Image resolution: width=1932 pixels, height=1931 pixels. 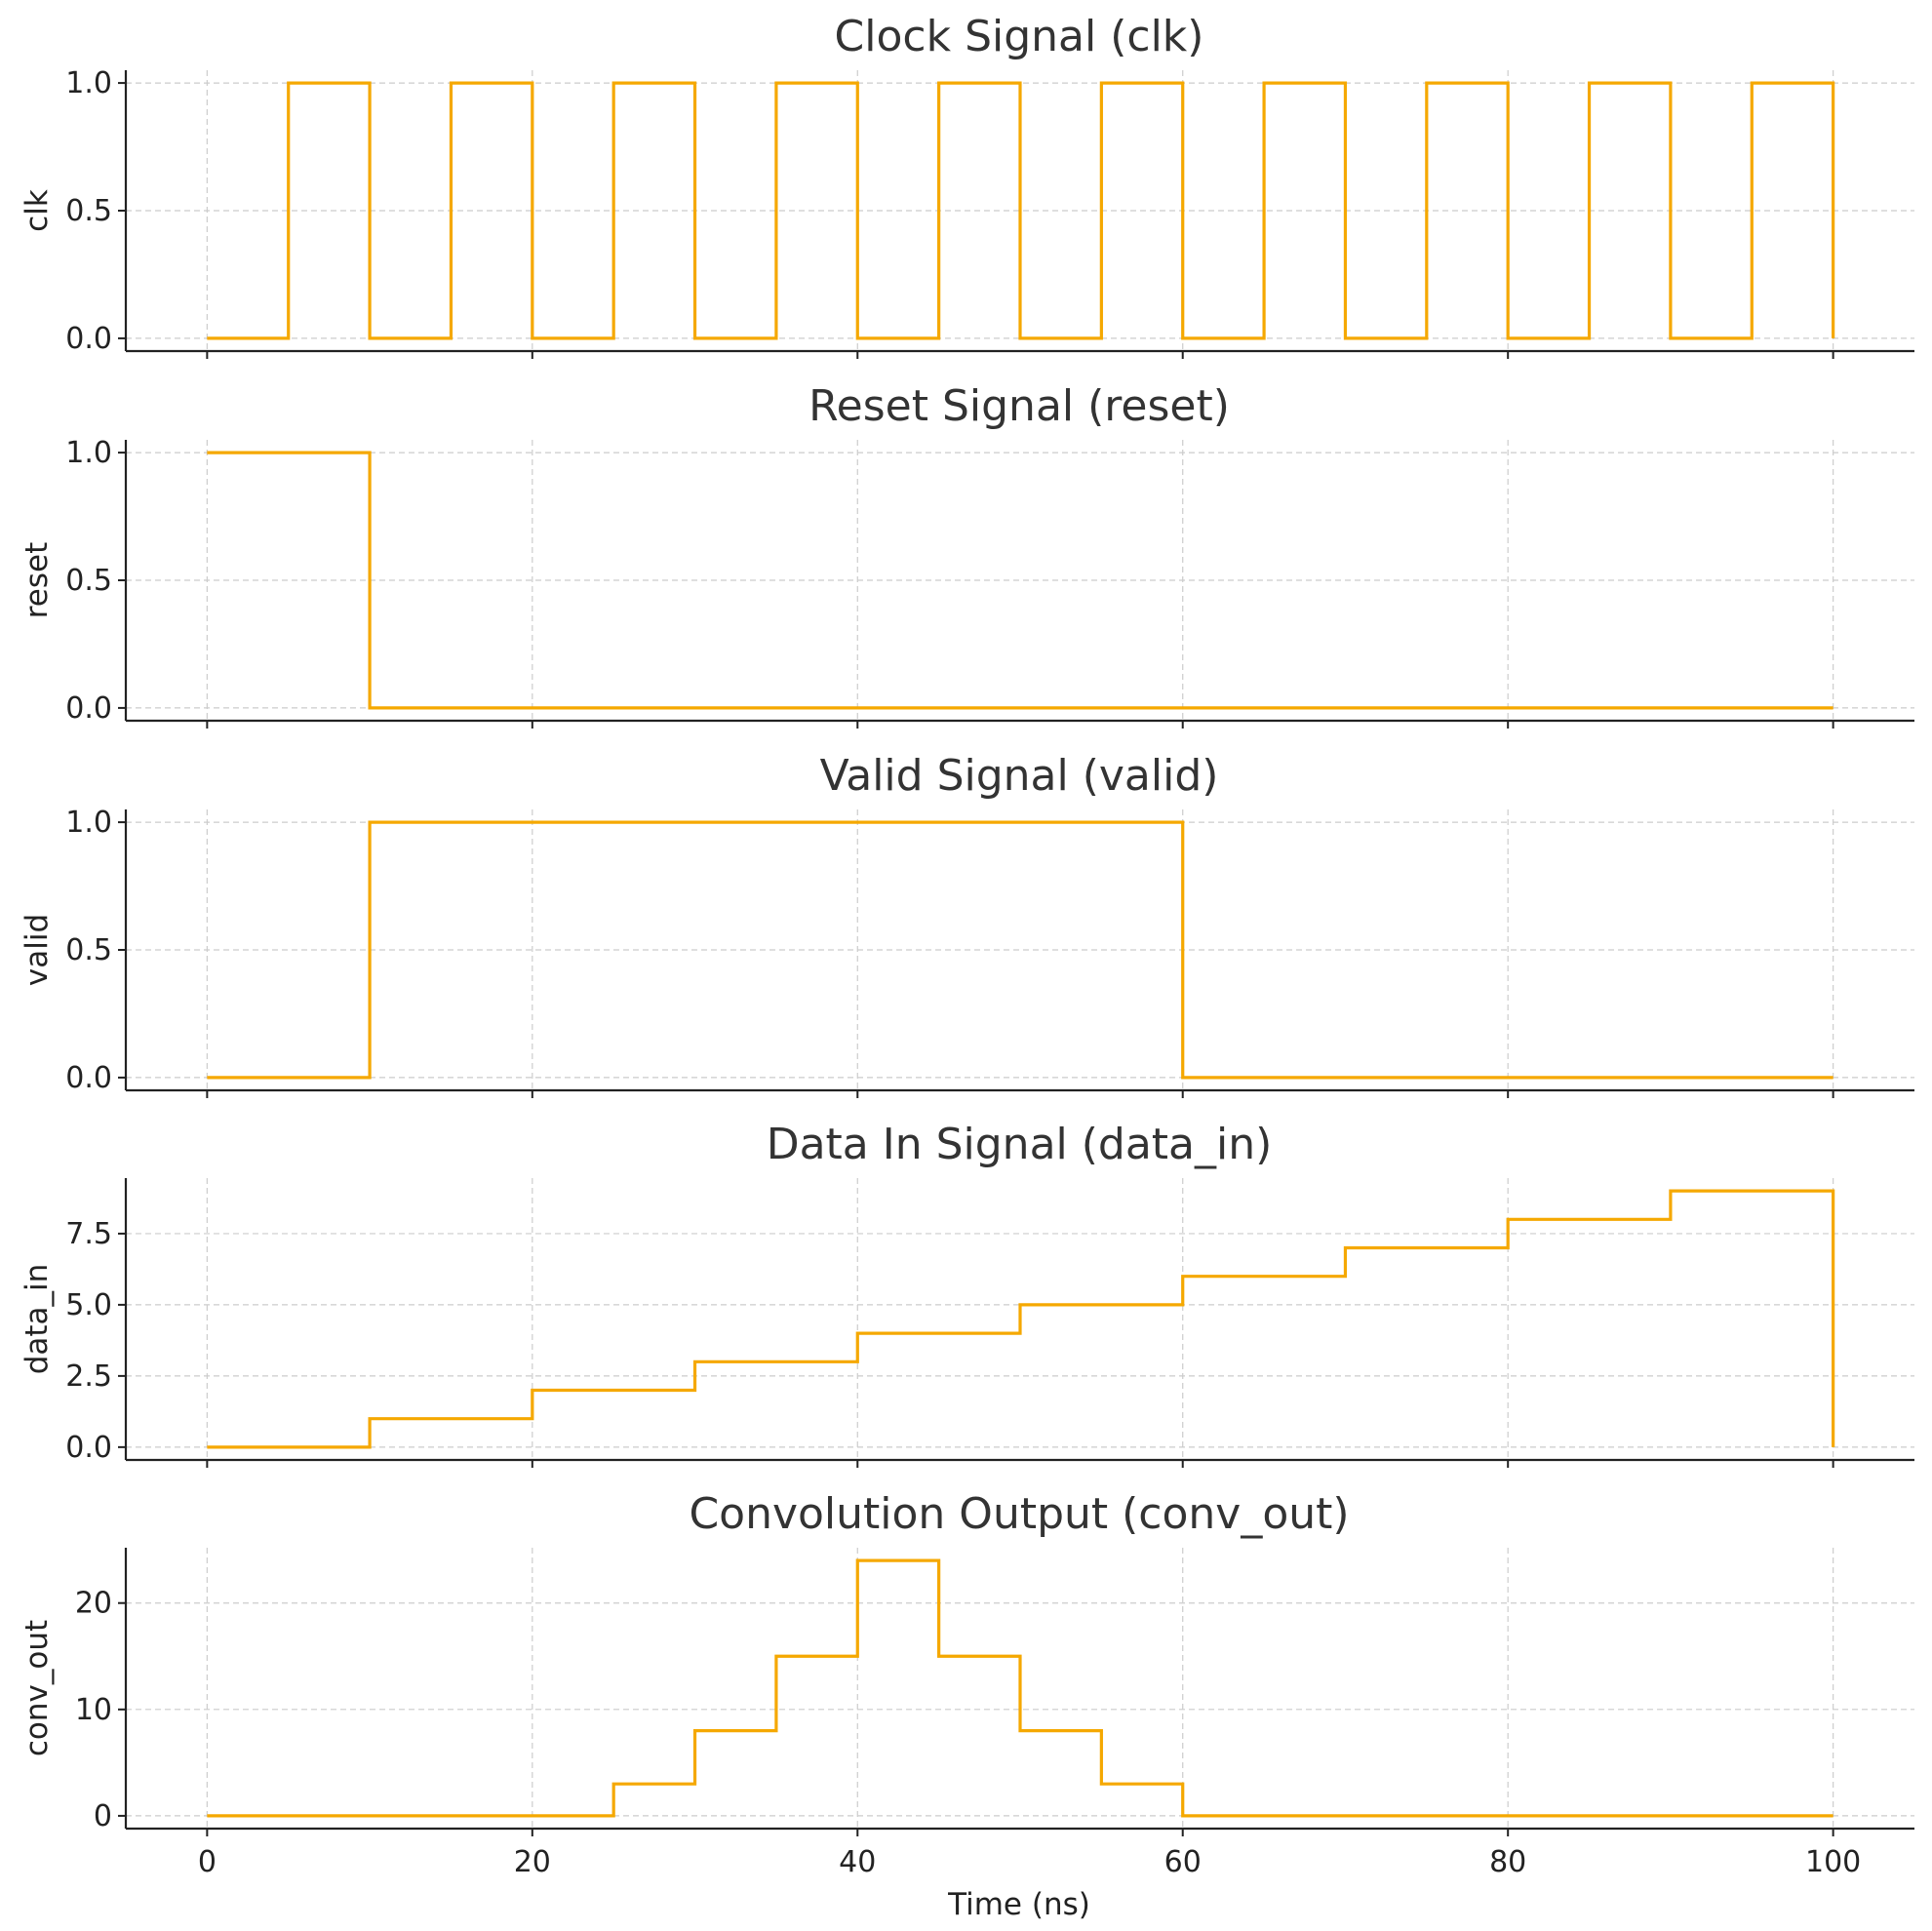 I want to click on y-axis-label: reset, so click(x=37, y=580).